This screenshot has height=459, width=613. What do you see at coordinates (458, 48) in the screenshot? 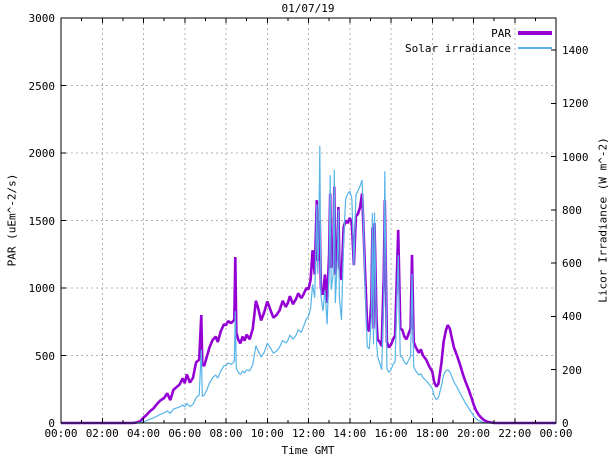
I see `legend-label: Solar irradiance` at bounding box center [458, 48].